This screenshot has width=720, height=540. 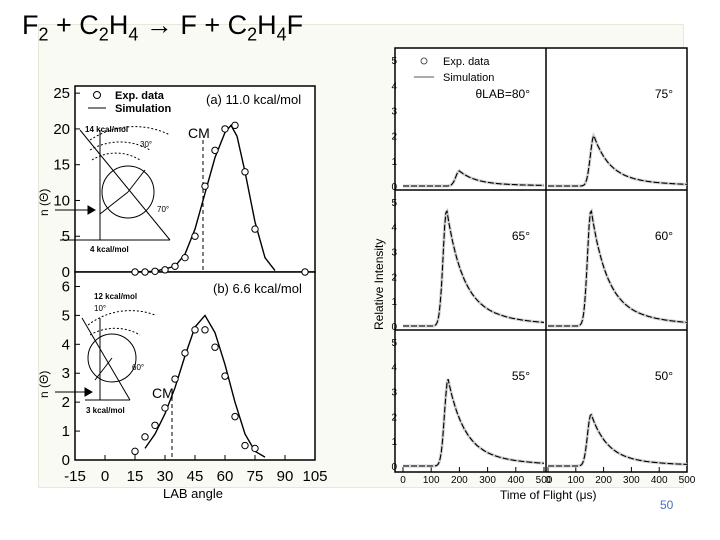 I want to click on left-xtick-label: 75, so click(x=255, y=476).